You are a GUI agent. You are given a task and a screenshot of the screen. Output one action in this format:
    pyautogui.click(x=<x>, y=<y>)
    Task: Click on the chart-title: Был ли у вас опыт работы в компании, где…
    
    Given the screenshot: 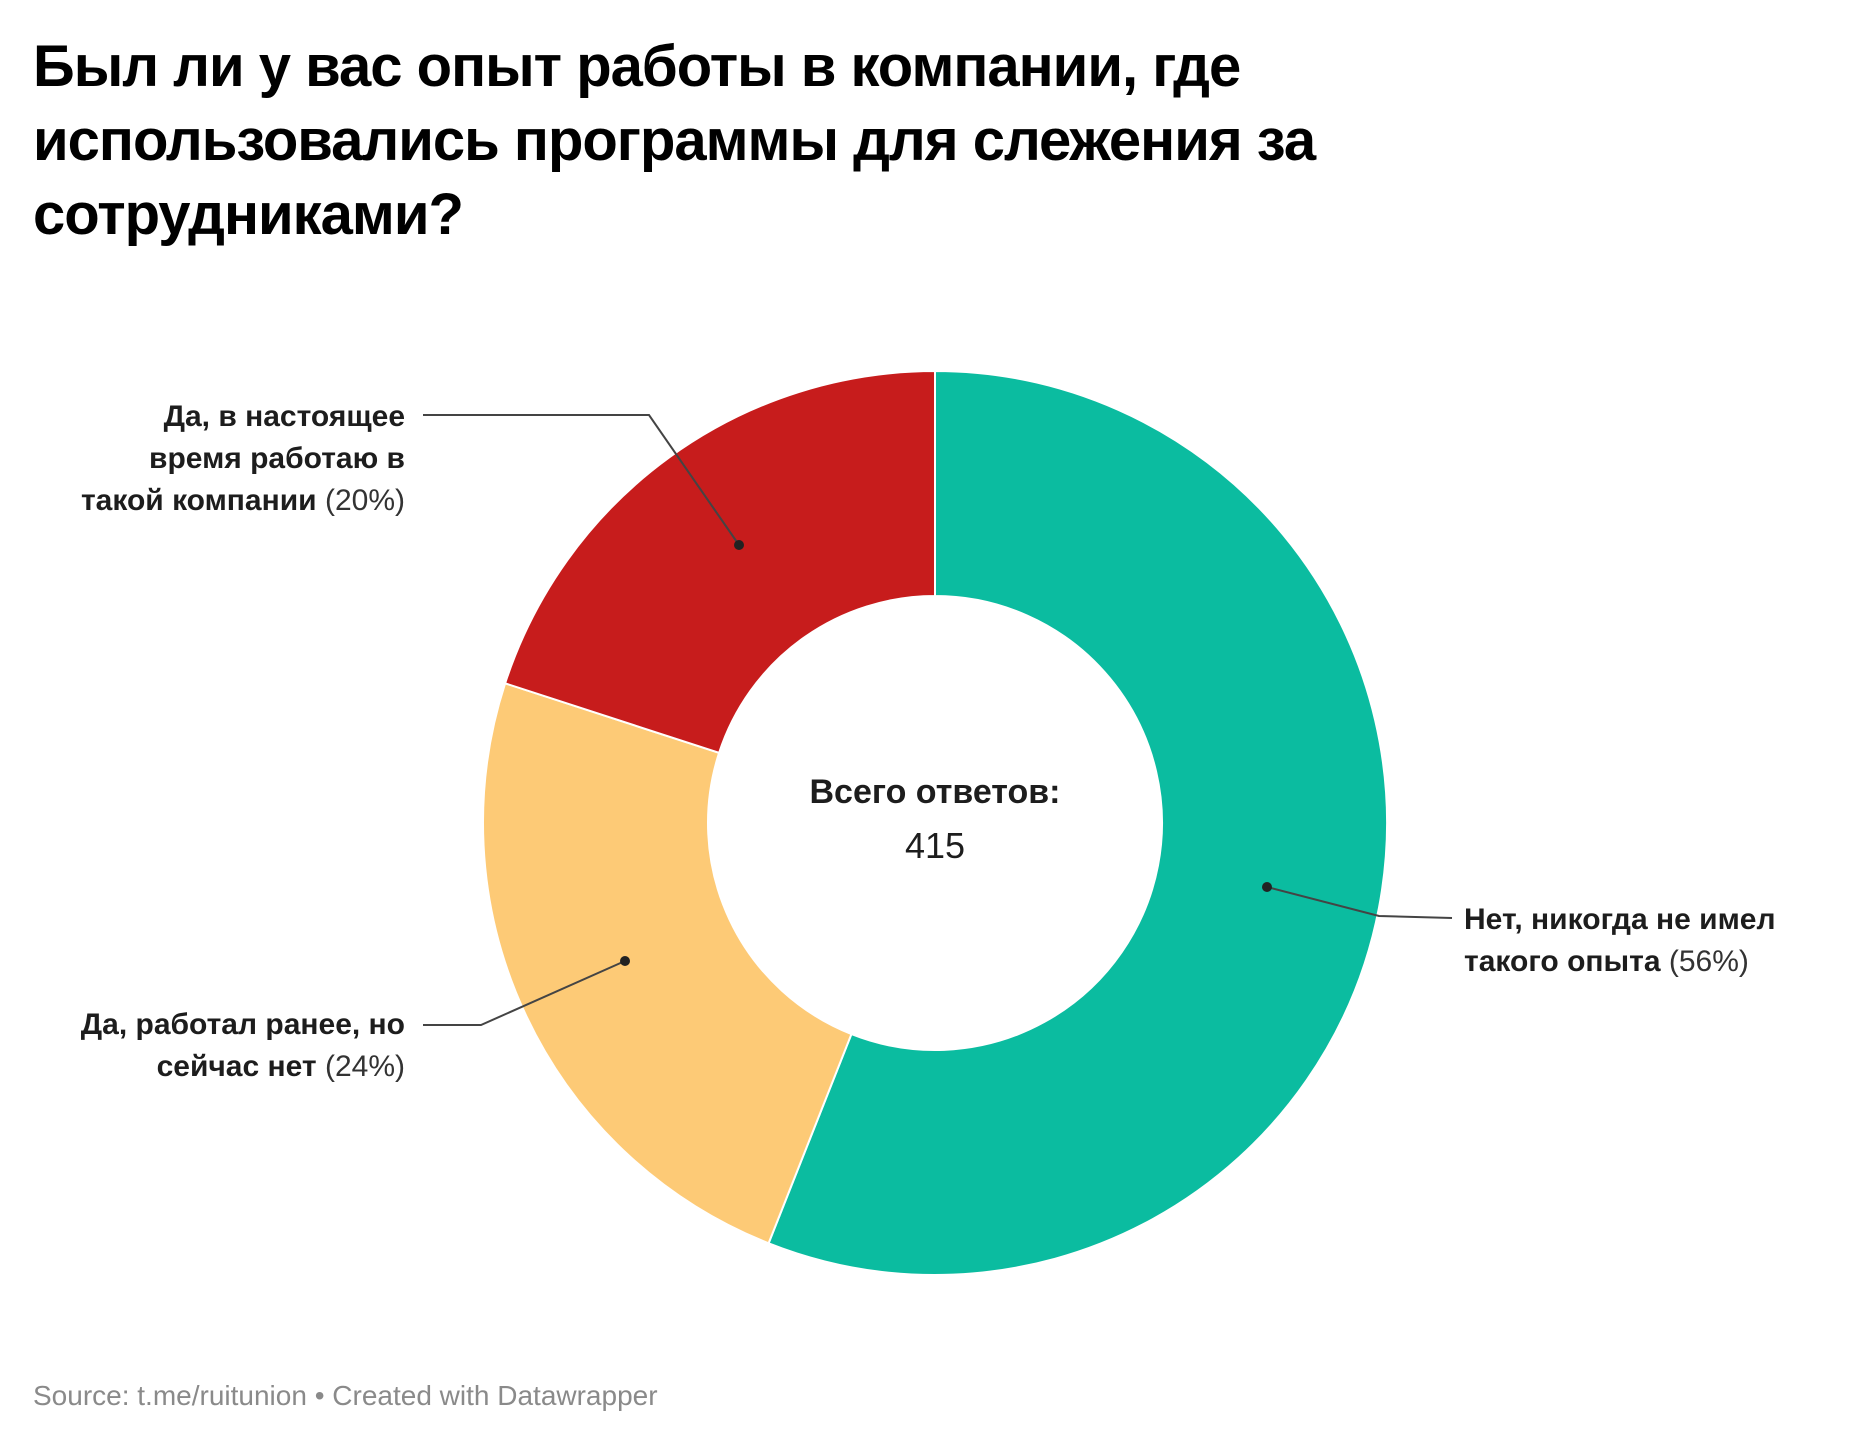 What is the action you would take?
    pyautogui.click(x=674, y=140)
    